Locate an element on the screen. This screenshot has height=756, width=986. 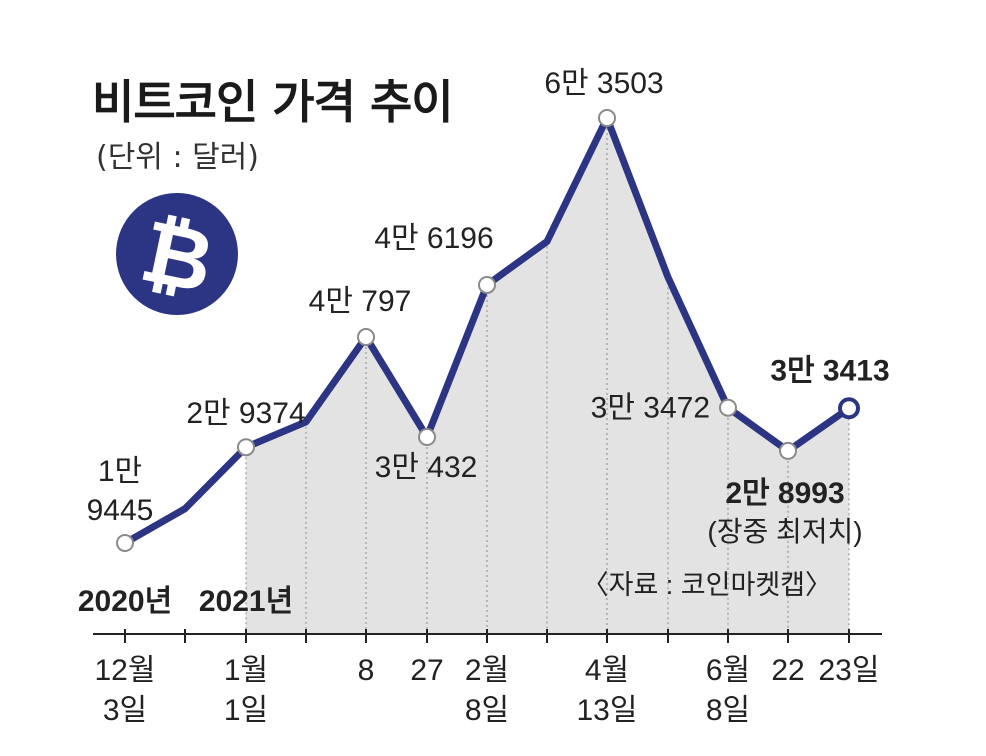
x-tick-label: 6월 is located at coordinates (728, 670).